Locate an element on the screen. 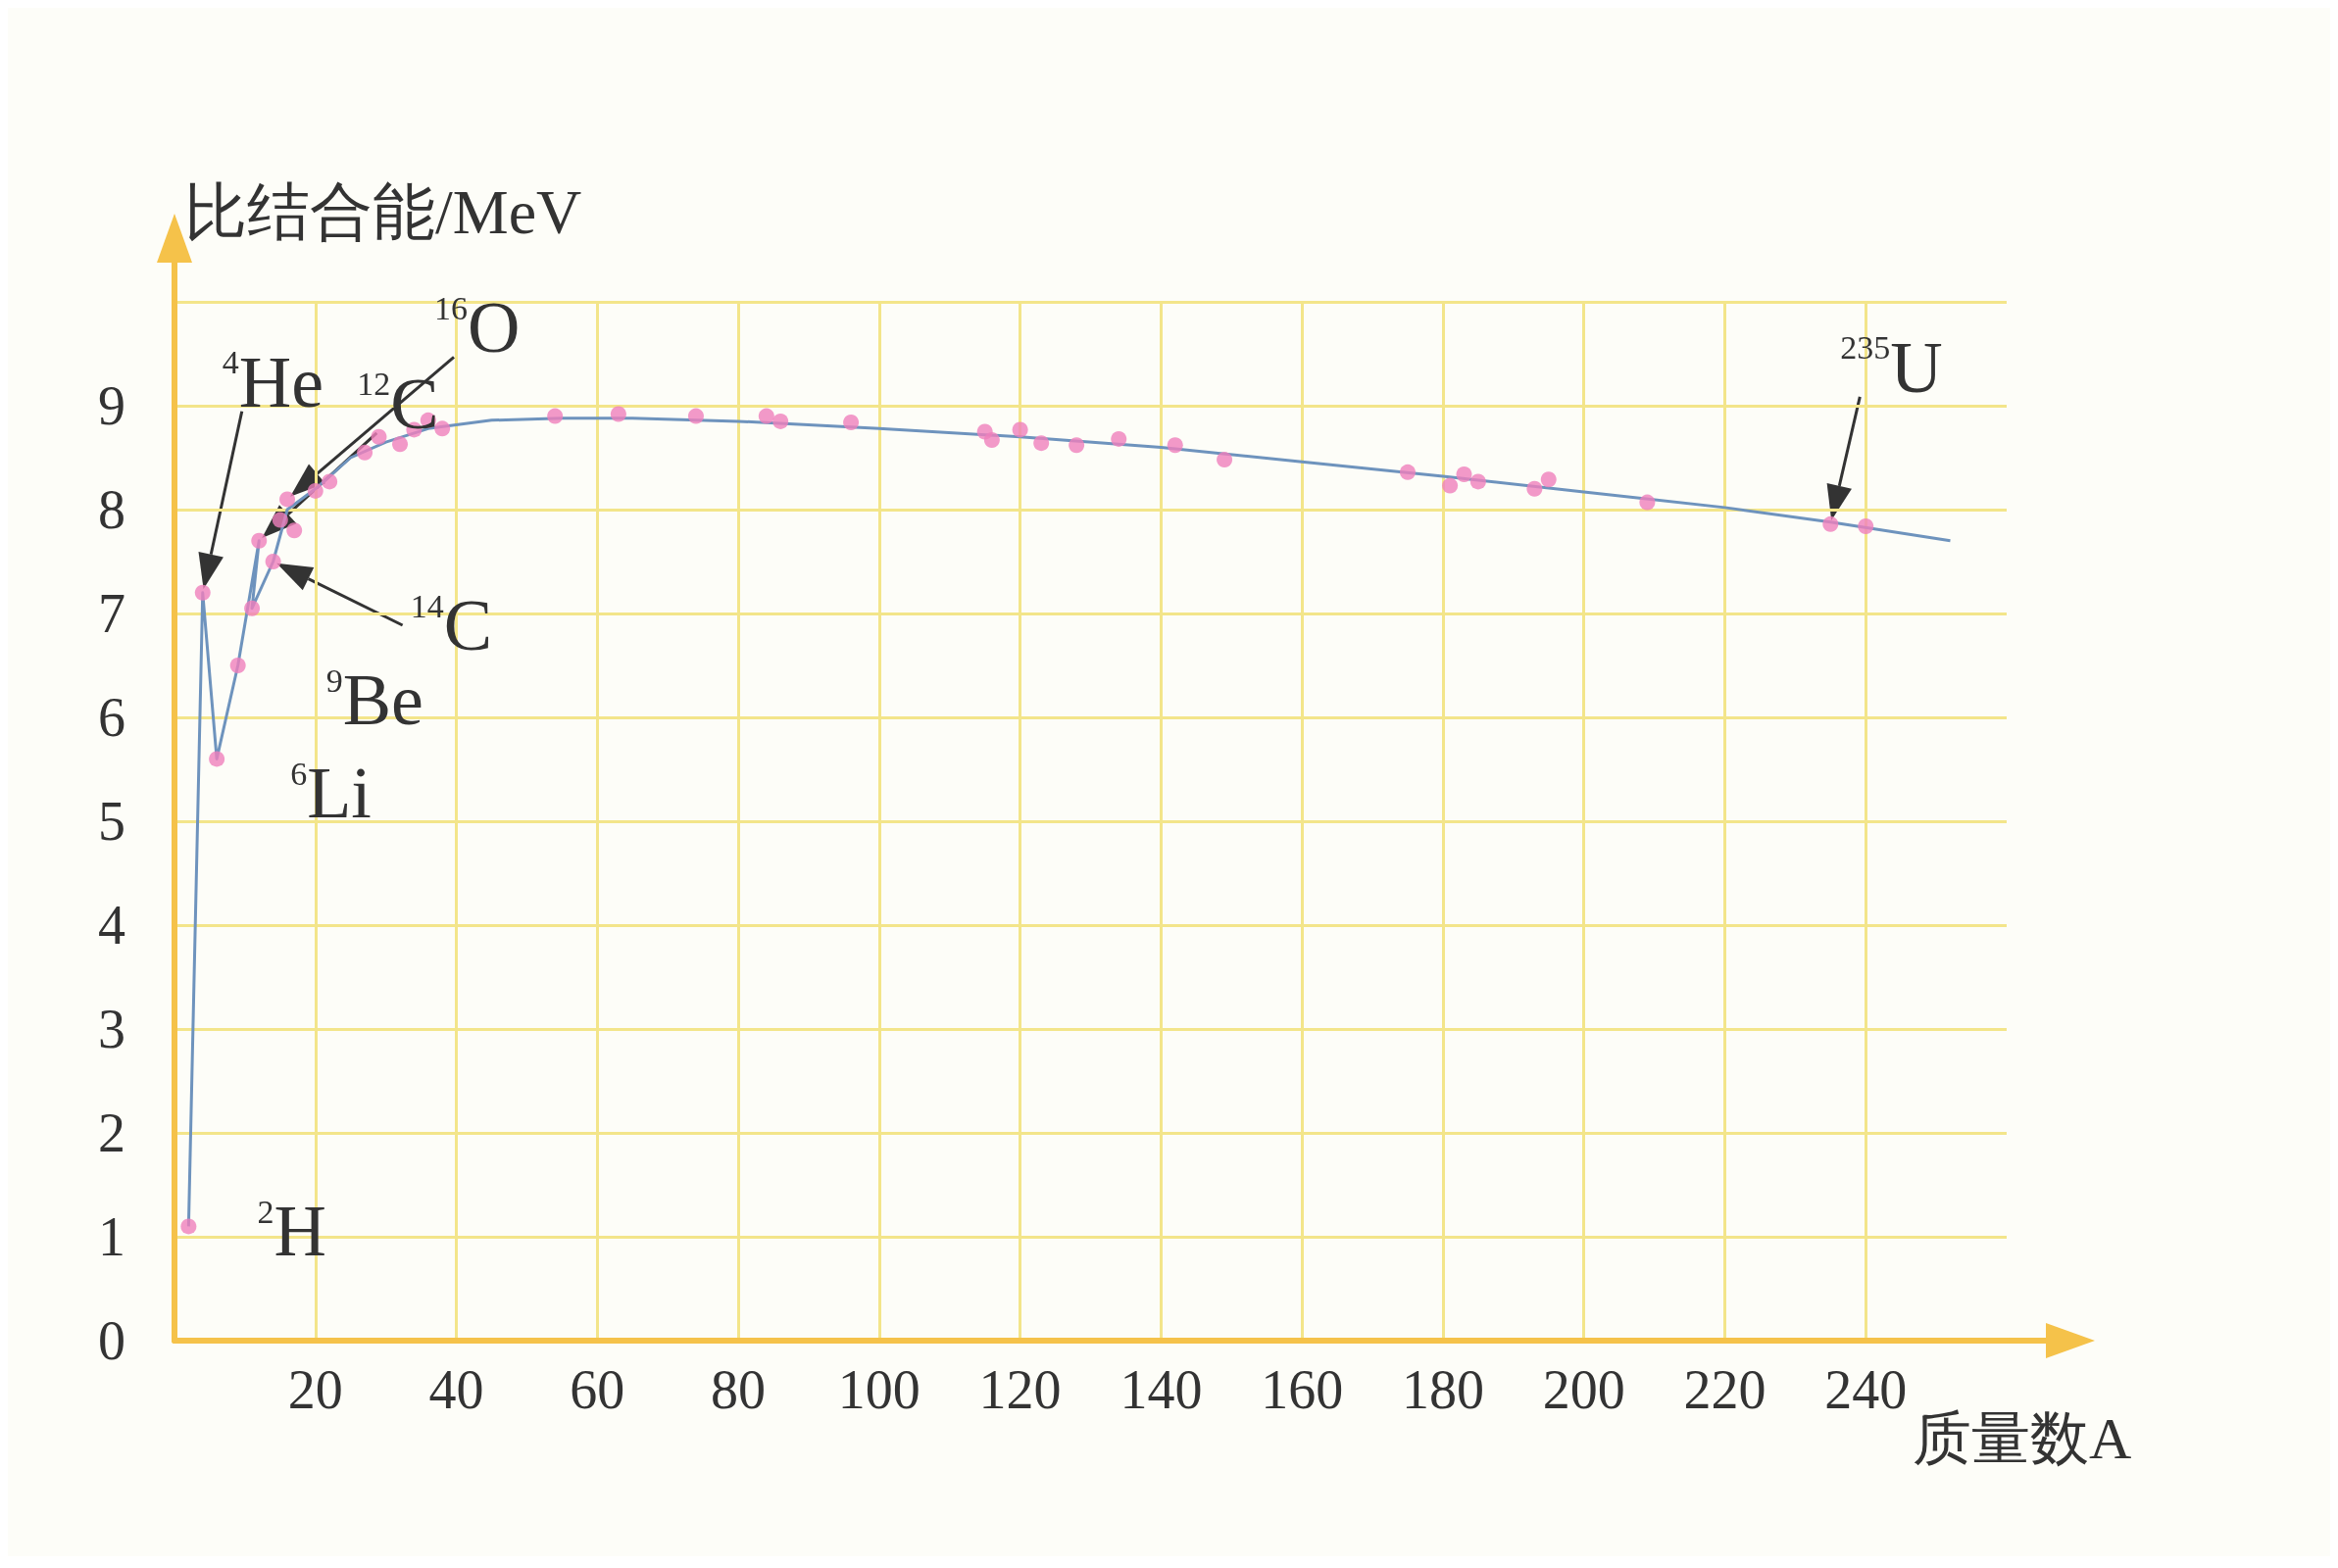 This screenshot has height=1568, width=2338. x-tick-label: 20 is located at coordinates (315, 1389).